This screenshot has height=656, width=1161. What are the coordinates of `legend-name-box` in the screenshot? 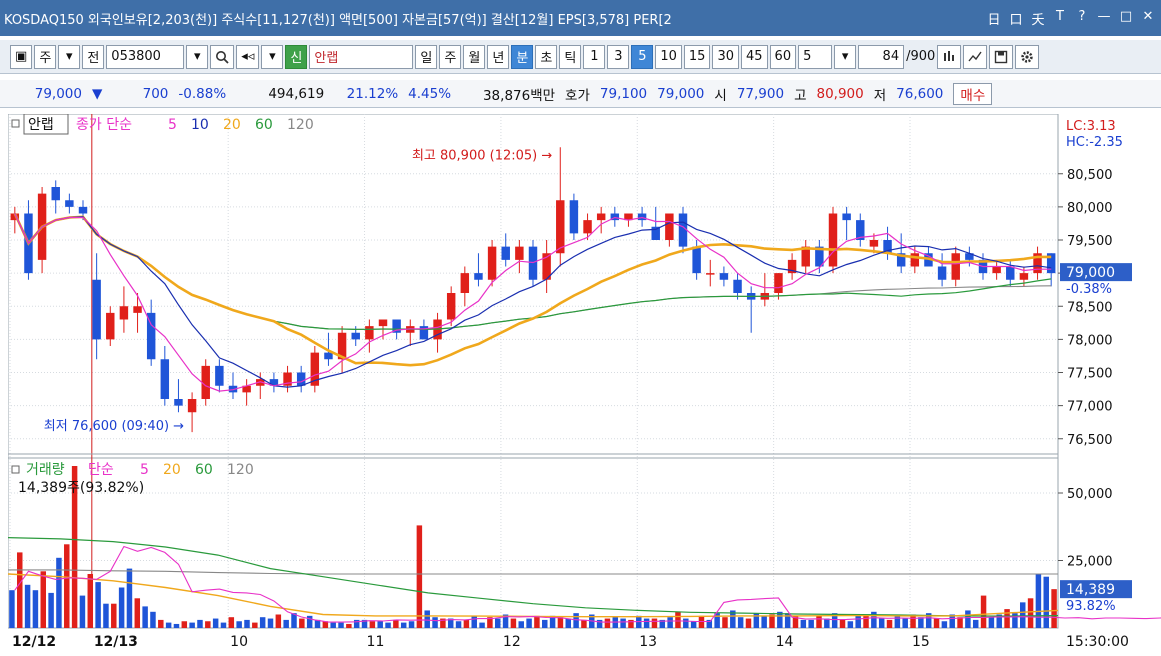 It's located at (46, 124).